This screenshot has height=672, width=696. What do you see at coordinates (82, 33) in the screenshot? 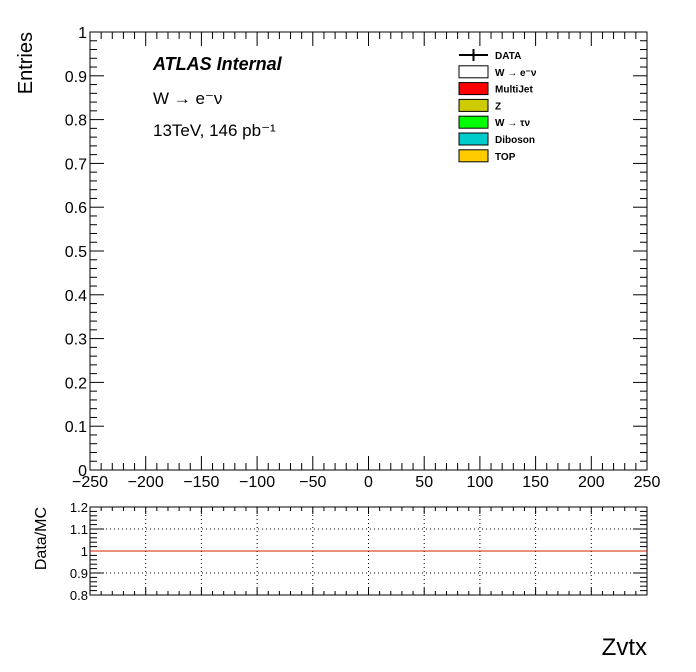
I see `y-tick-label: 1` at bounding box center [82, 33].